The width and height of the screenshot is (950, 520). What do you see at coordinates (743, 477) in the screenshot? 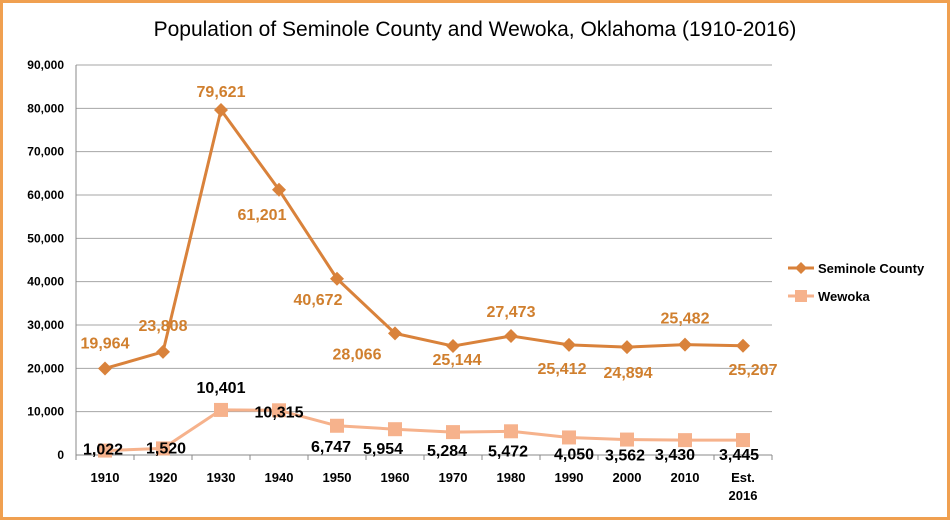
I see `x-tick-label-line: Est.` at bounding box center [743, 477].